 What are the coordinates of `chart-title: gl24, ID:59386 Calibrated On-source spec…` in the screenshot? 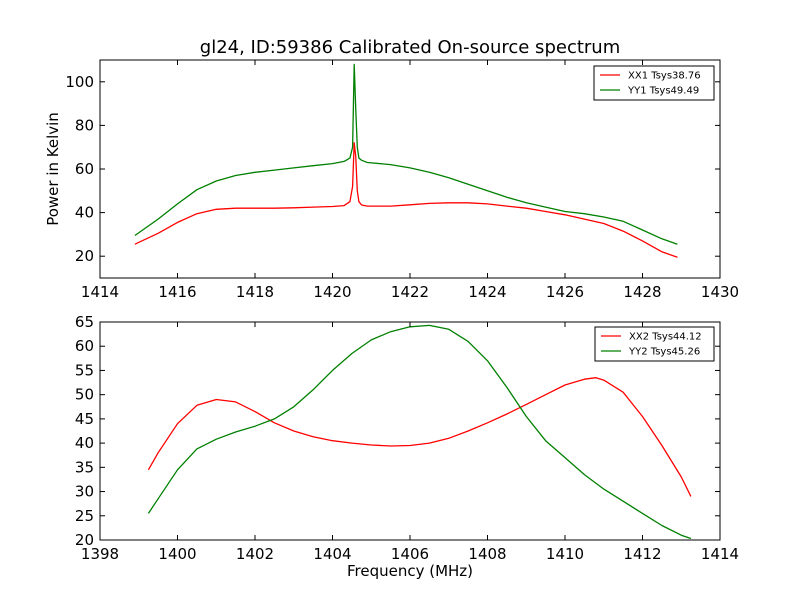 It's located at (410, 47).